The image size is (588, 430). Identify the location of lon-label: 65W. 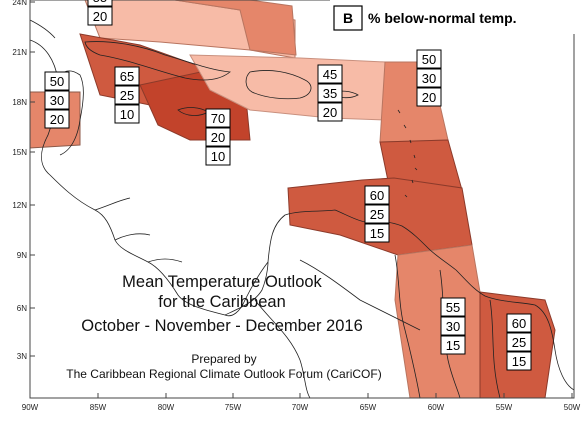
(368, 407).